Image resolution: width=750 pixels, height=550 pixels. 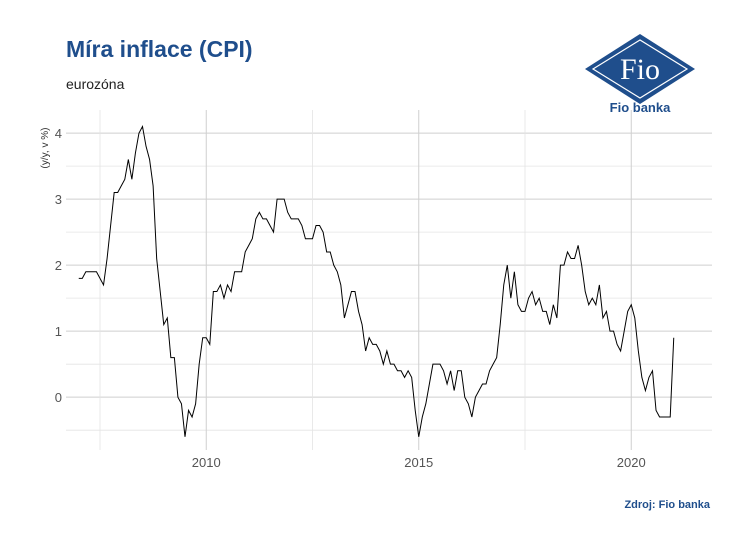 I want to click on source-note: Zdroj: Fio banka, so click(x=667, y=505).